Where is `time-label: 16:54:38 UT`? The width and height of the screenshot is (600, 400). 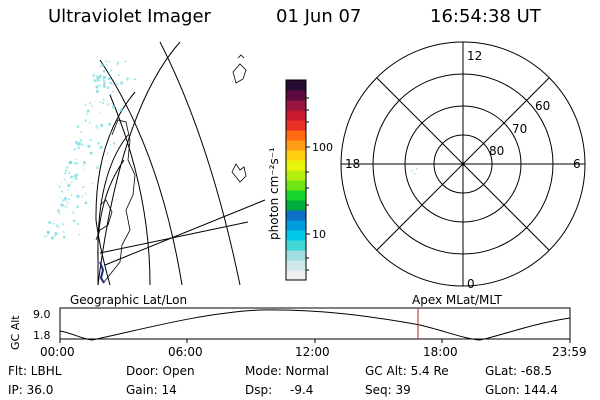 time-label: 16:54:38 UT is located at coordinates (485, 16).